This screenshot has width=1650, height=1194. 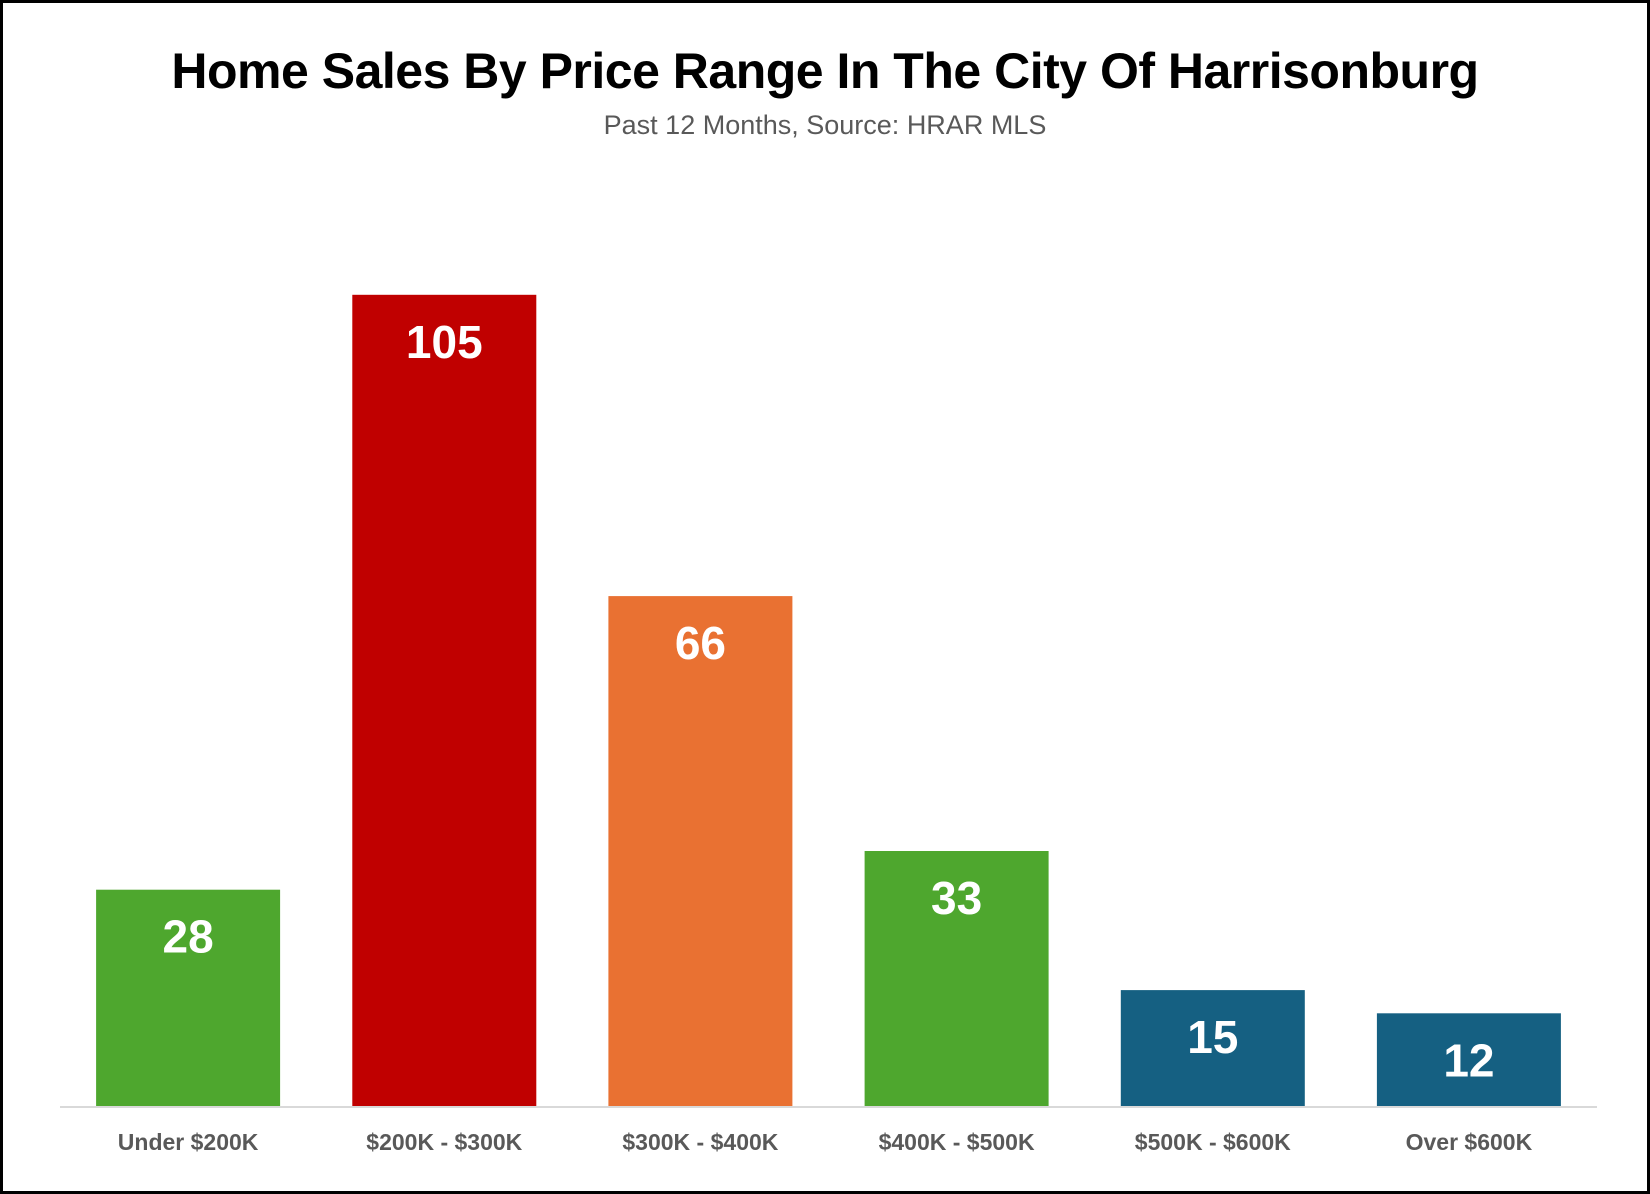 What do you see at coordinates (700, 1142) in the screenshot?
I see `x-tick-label-3: $300K - $400K` at bounding box center [700, 1142].